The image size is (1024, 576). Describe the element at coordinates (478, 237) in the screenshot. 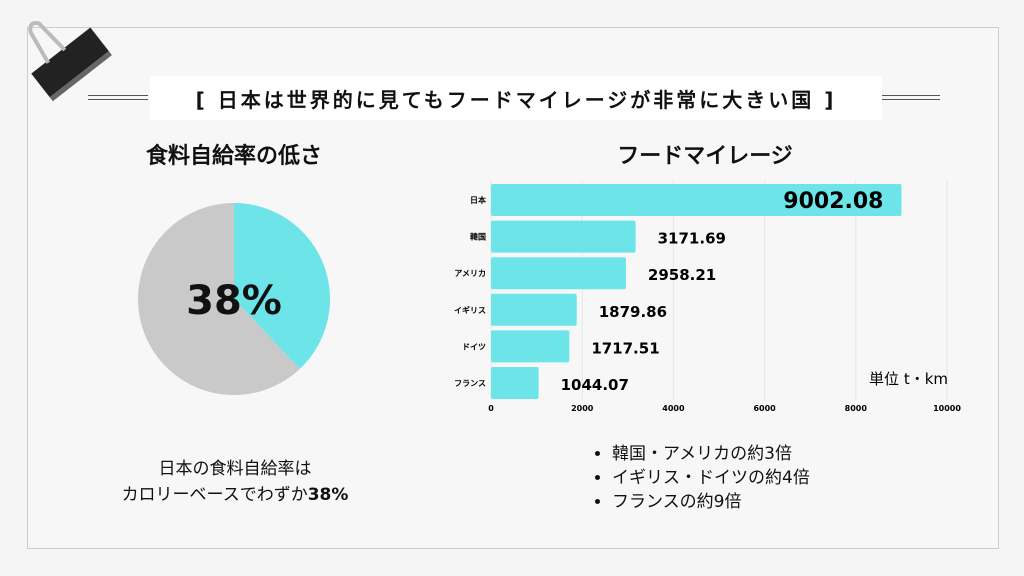

I see `category-label: 韓国` at that location.